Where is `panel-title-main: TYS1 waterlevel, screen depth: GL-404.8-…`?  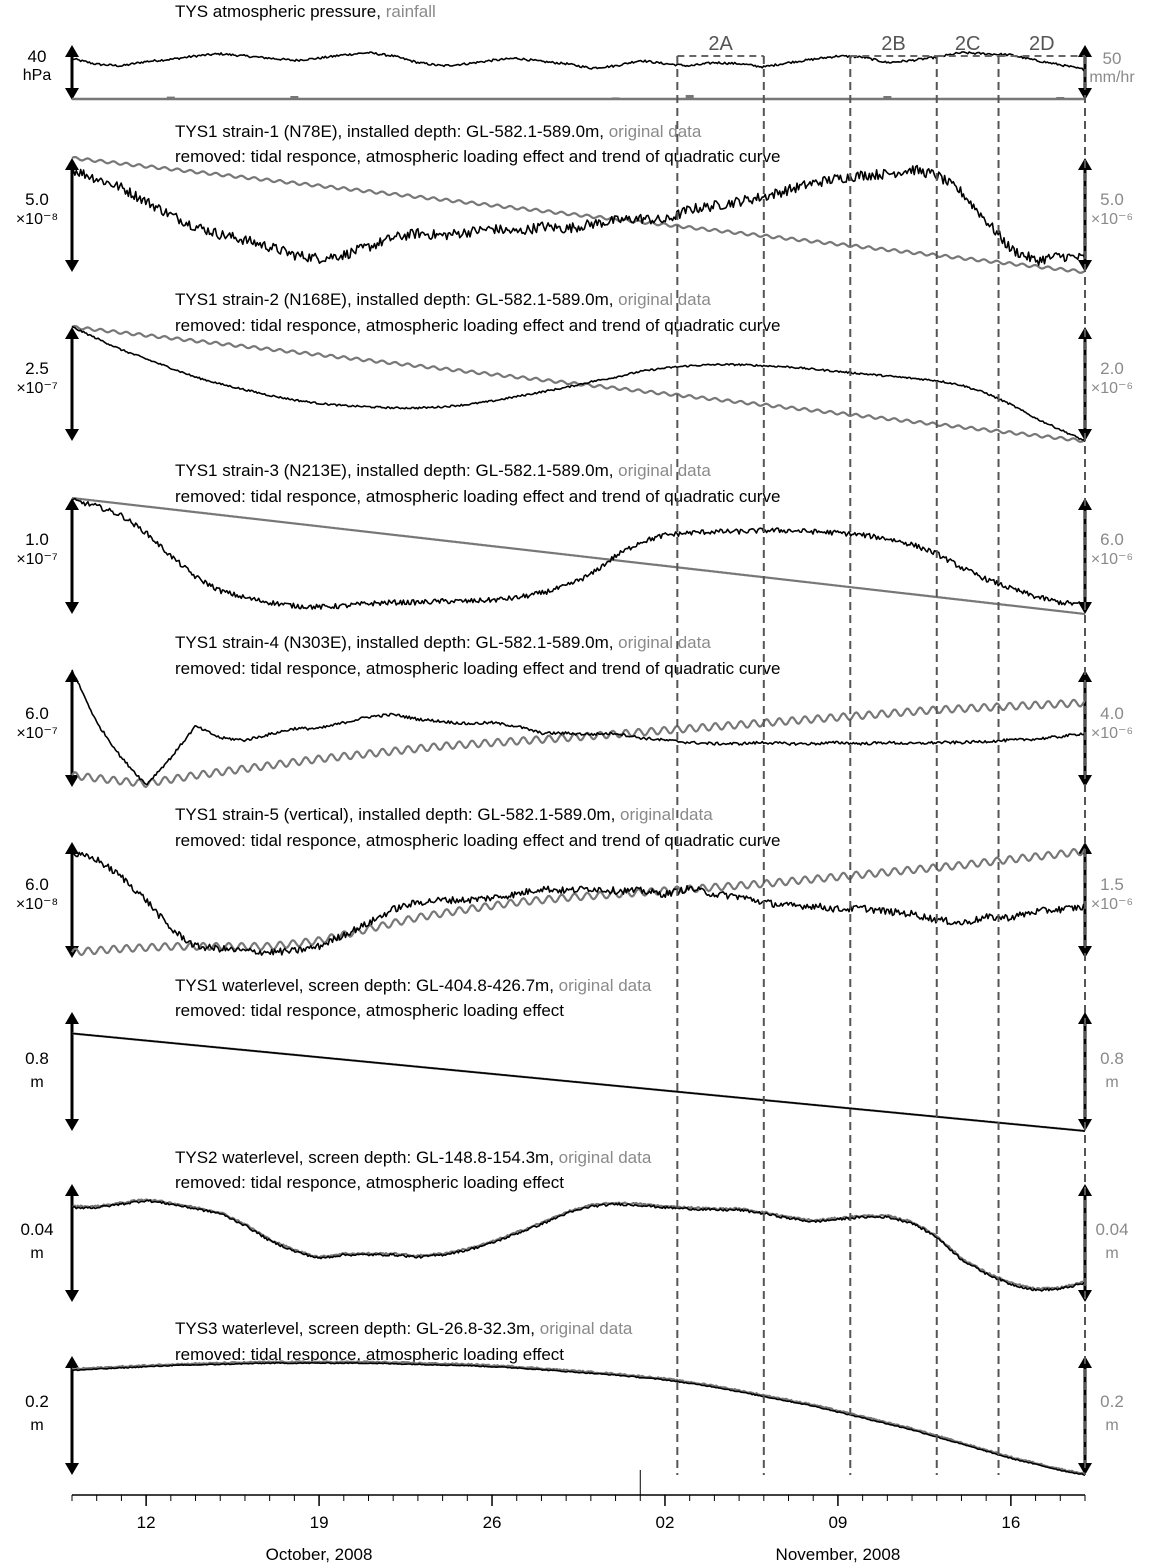
panel-title-main: TYS1 waterlevel, screen depth: GL-404.8-… is located at coordinates (367, 985).